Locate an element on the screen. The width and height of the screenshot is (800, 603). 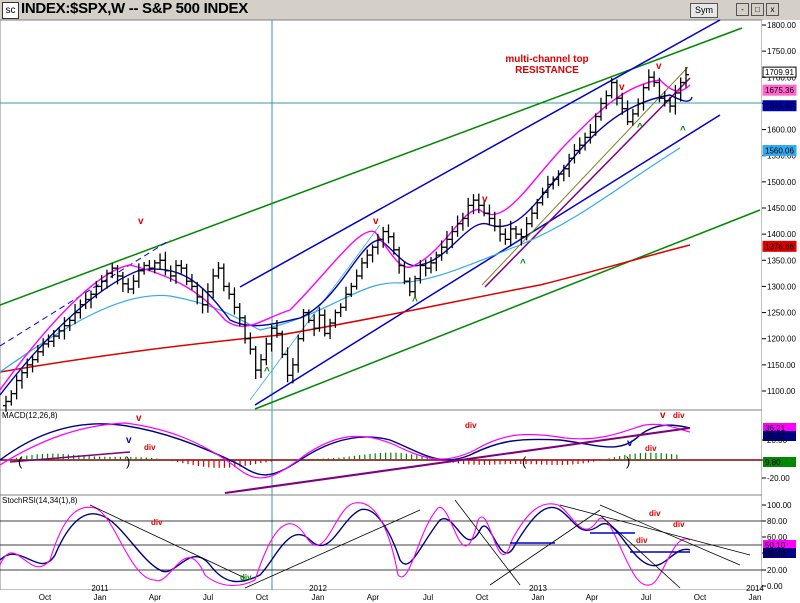
price-value-box: 1675.36 is located at coordinates (779, 90).